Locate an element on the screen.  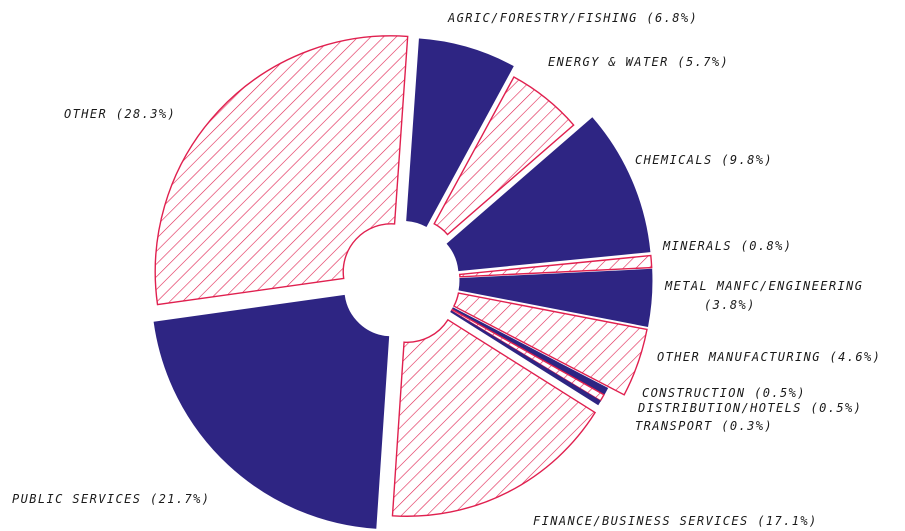
label-agric-forestry-fishing: AGRIC/FORESTRY/FISHING (6.8%) is located at coordinates (572, 18).